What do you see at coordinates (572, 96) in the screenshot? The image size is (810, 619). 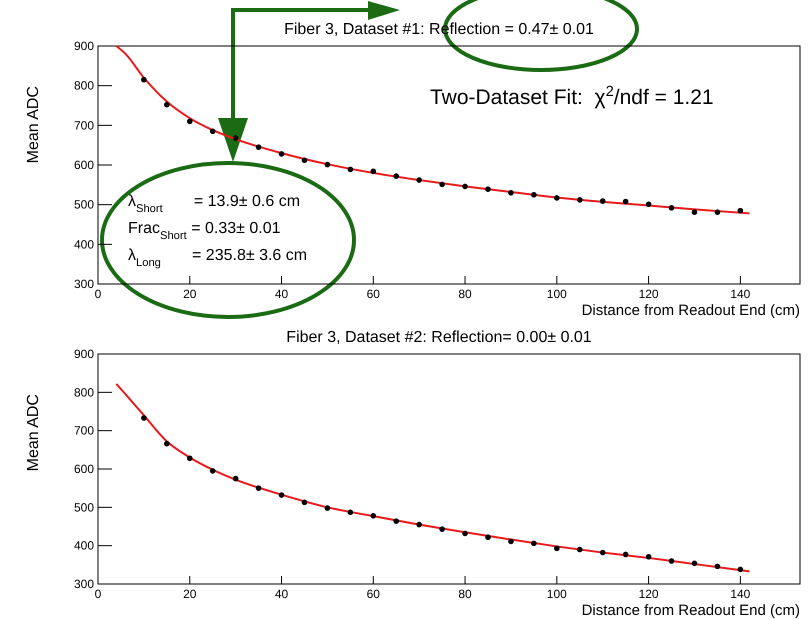 I see `annotation: Two-Dataset Fit: χ$^{2}$/ndf = 1.21` at bounding box center [572, 96].